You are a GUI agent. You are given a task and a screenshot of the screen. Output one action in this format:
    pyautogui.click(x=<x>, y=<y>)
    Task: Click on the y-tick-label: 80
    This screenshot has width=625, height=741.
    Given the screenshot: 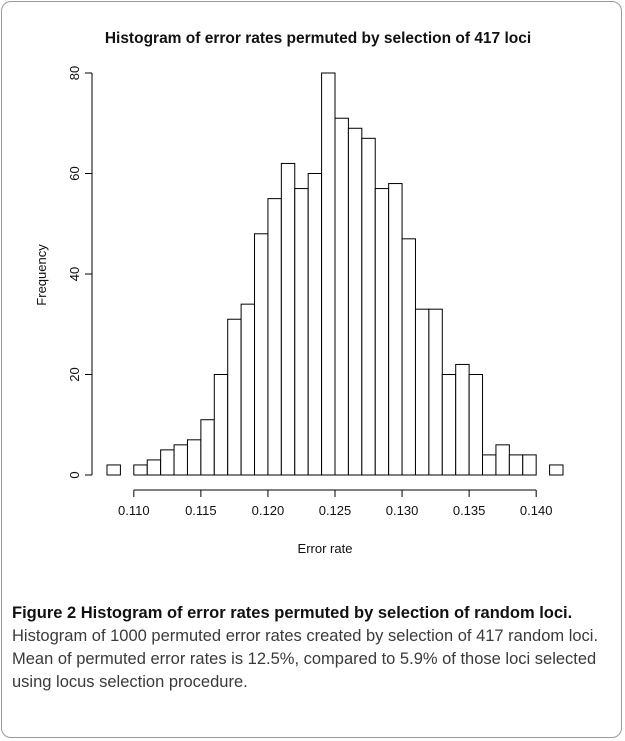 What is the action you would take?
    pyautogui.click(x=74, y=73)
    